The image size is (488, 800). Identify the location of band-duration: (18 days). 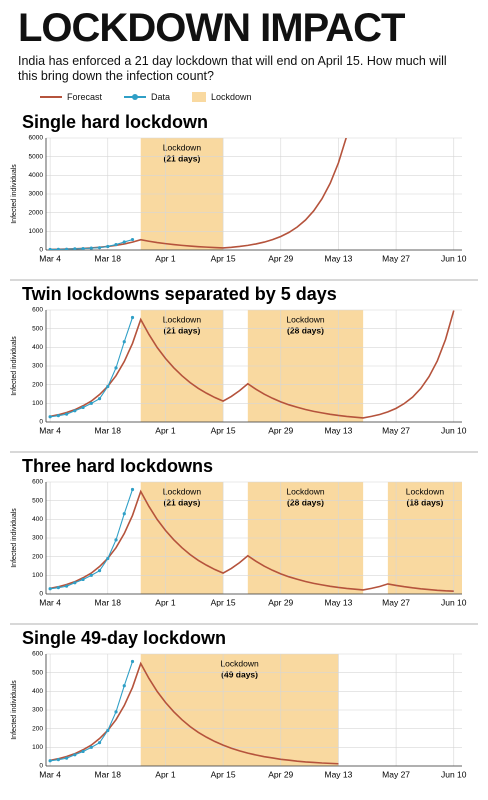
(425, 502).